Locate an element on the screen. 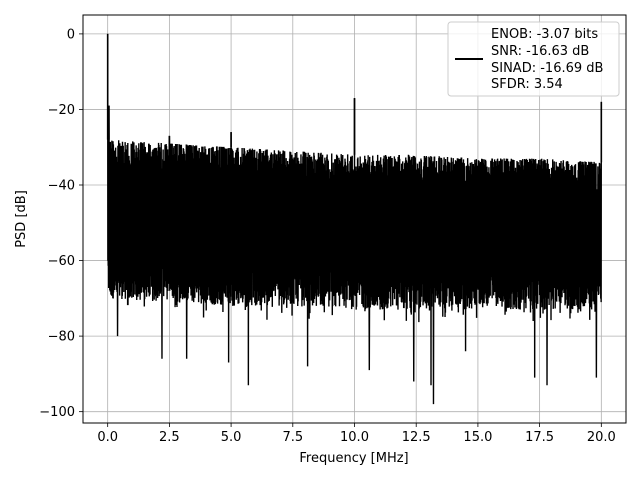 This screenshot has width=640, height=480. x-tick-label: 0.0 is located at coordinates (107, 437).